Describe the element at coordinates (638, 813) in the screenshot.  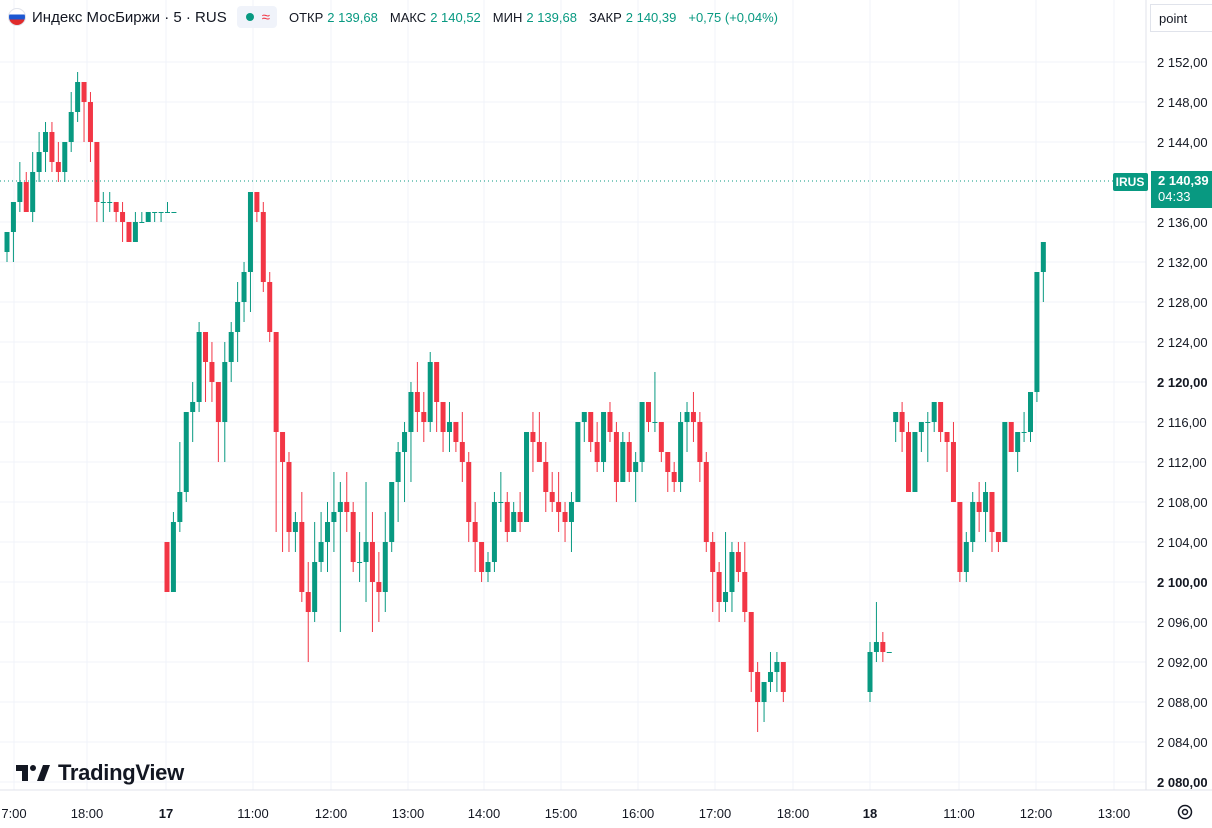
I see `x-tick-label: 16:00` at that location.